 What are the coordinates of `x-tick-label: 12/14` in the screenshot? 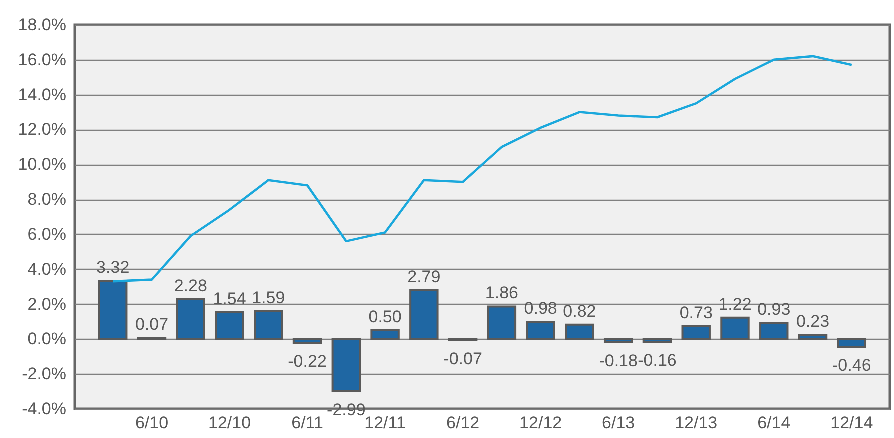 It's located at (852, 423).